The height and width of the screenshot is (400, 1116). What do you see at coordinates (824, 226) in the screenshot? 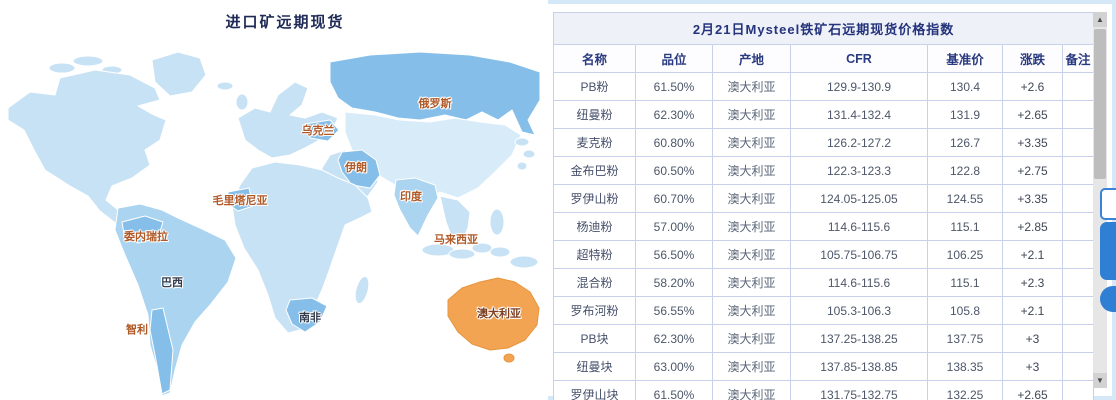
I see `table-row: 杨迪粉 57.00% 澳大利亚 114.6-115.6 115.1 +2.85` at bounding box center [824, 226].